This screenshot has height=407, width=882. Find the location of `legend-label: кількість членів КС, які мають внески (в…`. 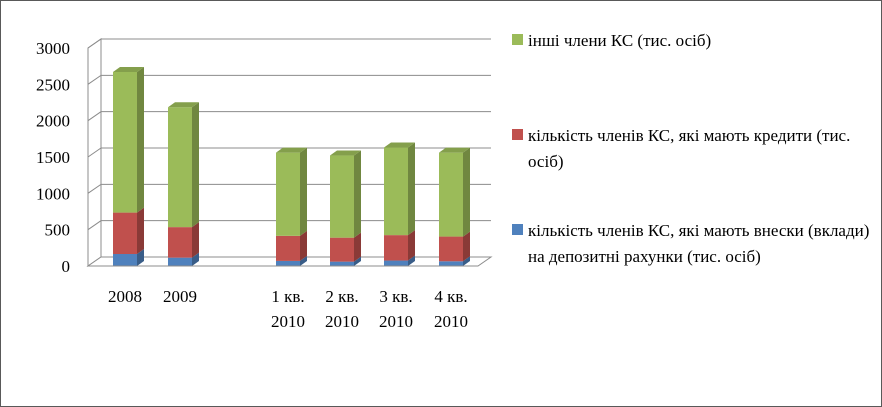

legend-label: кількість членів КС, які мають внески (в… is located at coordinates (699, 244).